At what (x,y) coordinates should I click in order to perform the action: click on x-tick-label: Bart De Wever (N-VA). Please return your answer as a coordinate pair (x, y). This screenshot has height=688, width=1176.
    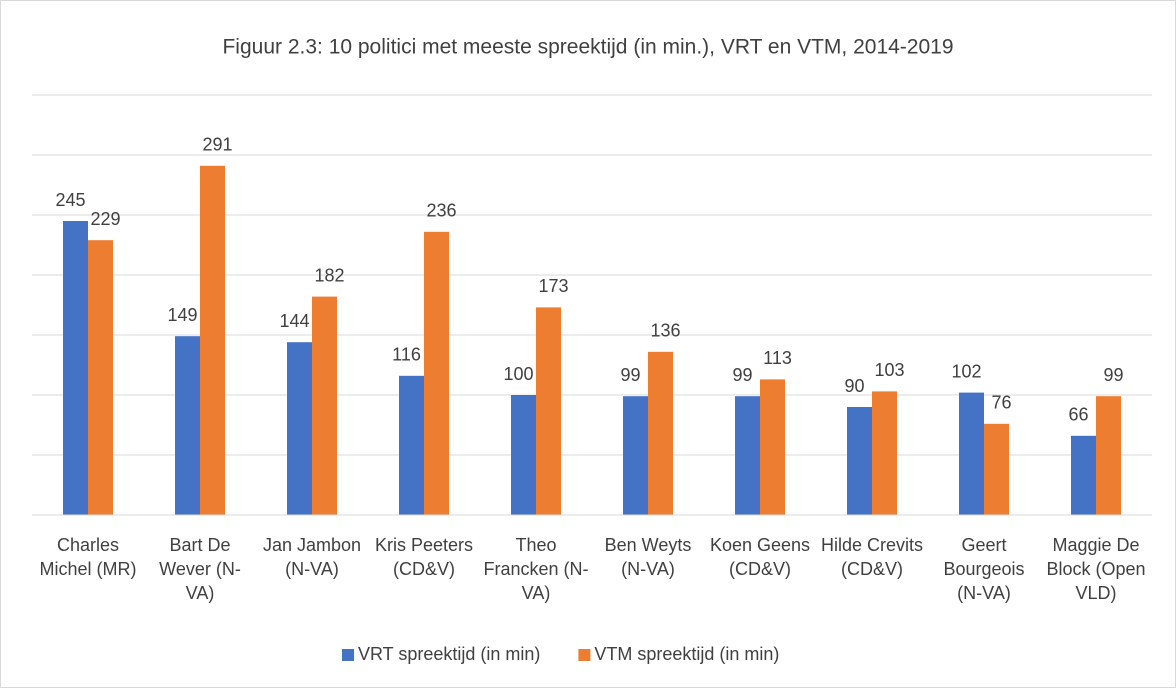
    Looking at the image, I should click on (200, 569).